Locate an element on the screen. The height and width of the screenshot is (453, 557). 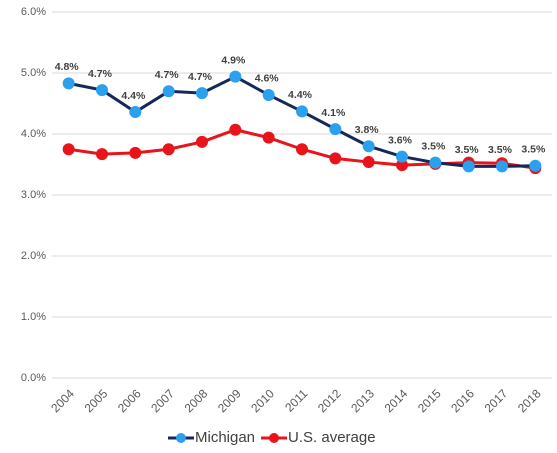
x-tick-label: 2007 is located at coordinates (162, 400).